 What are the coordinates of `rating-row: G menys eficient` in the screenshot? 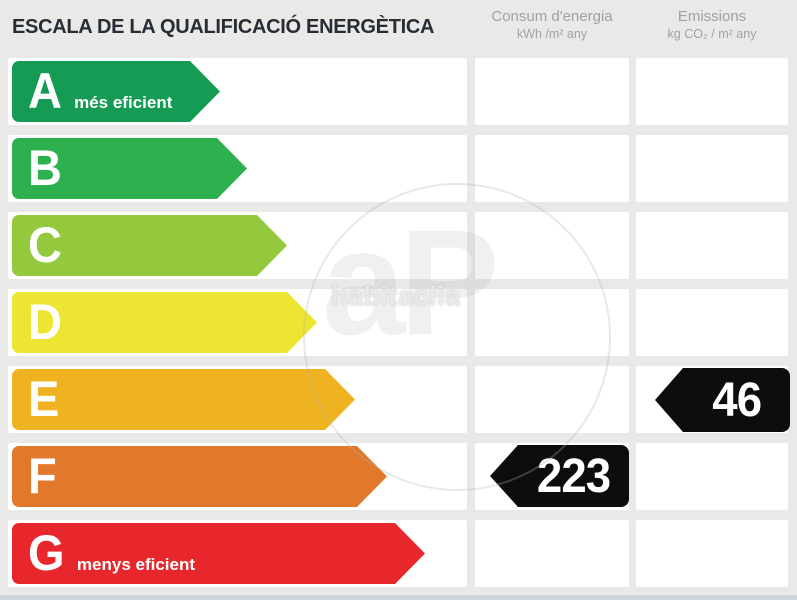 It's located at (398, 553).